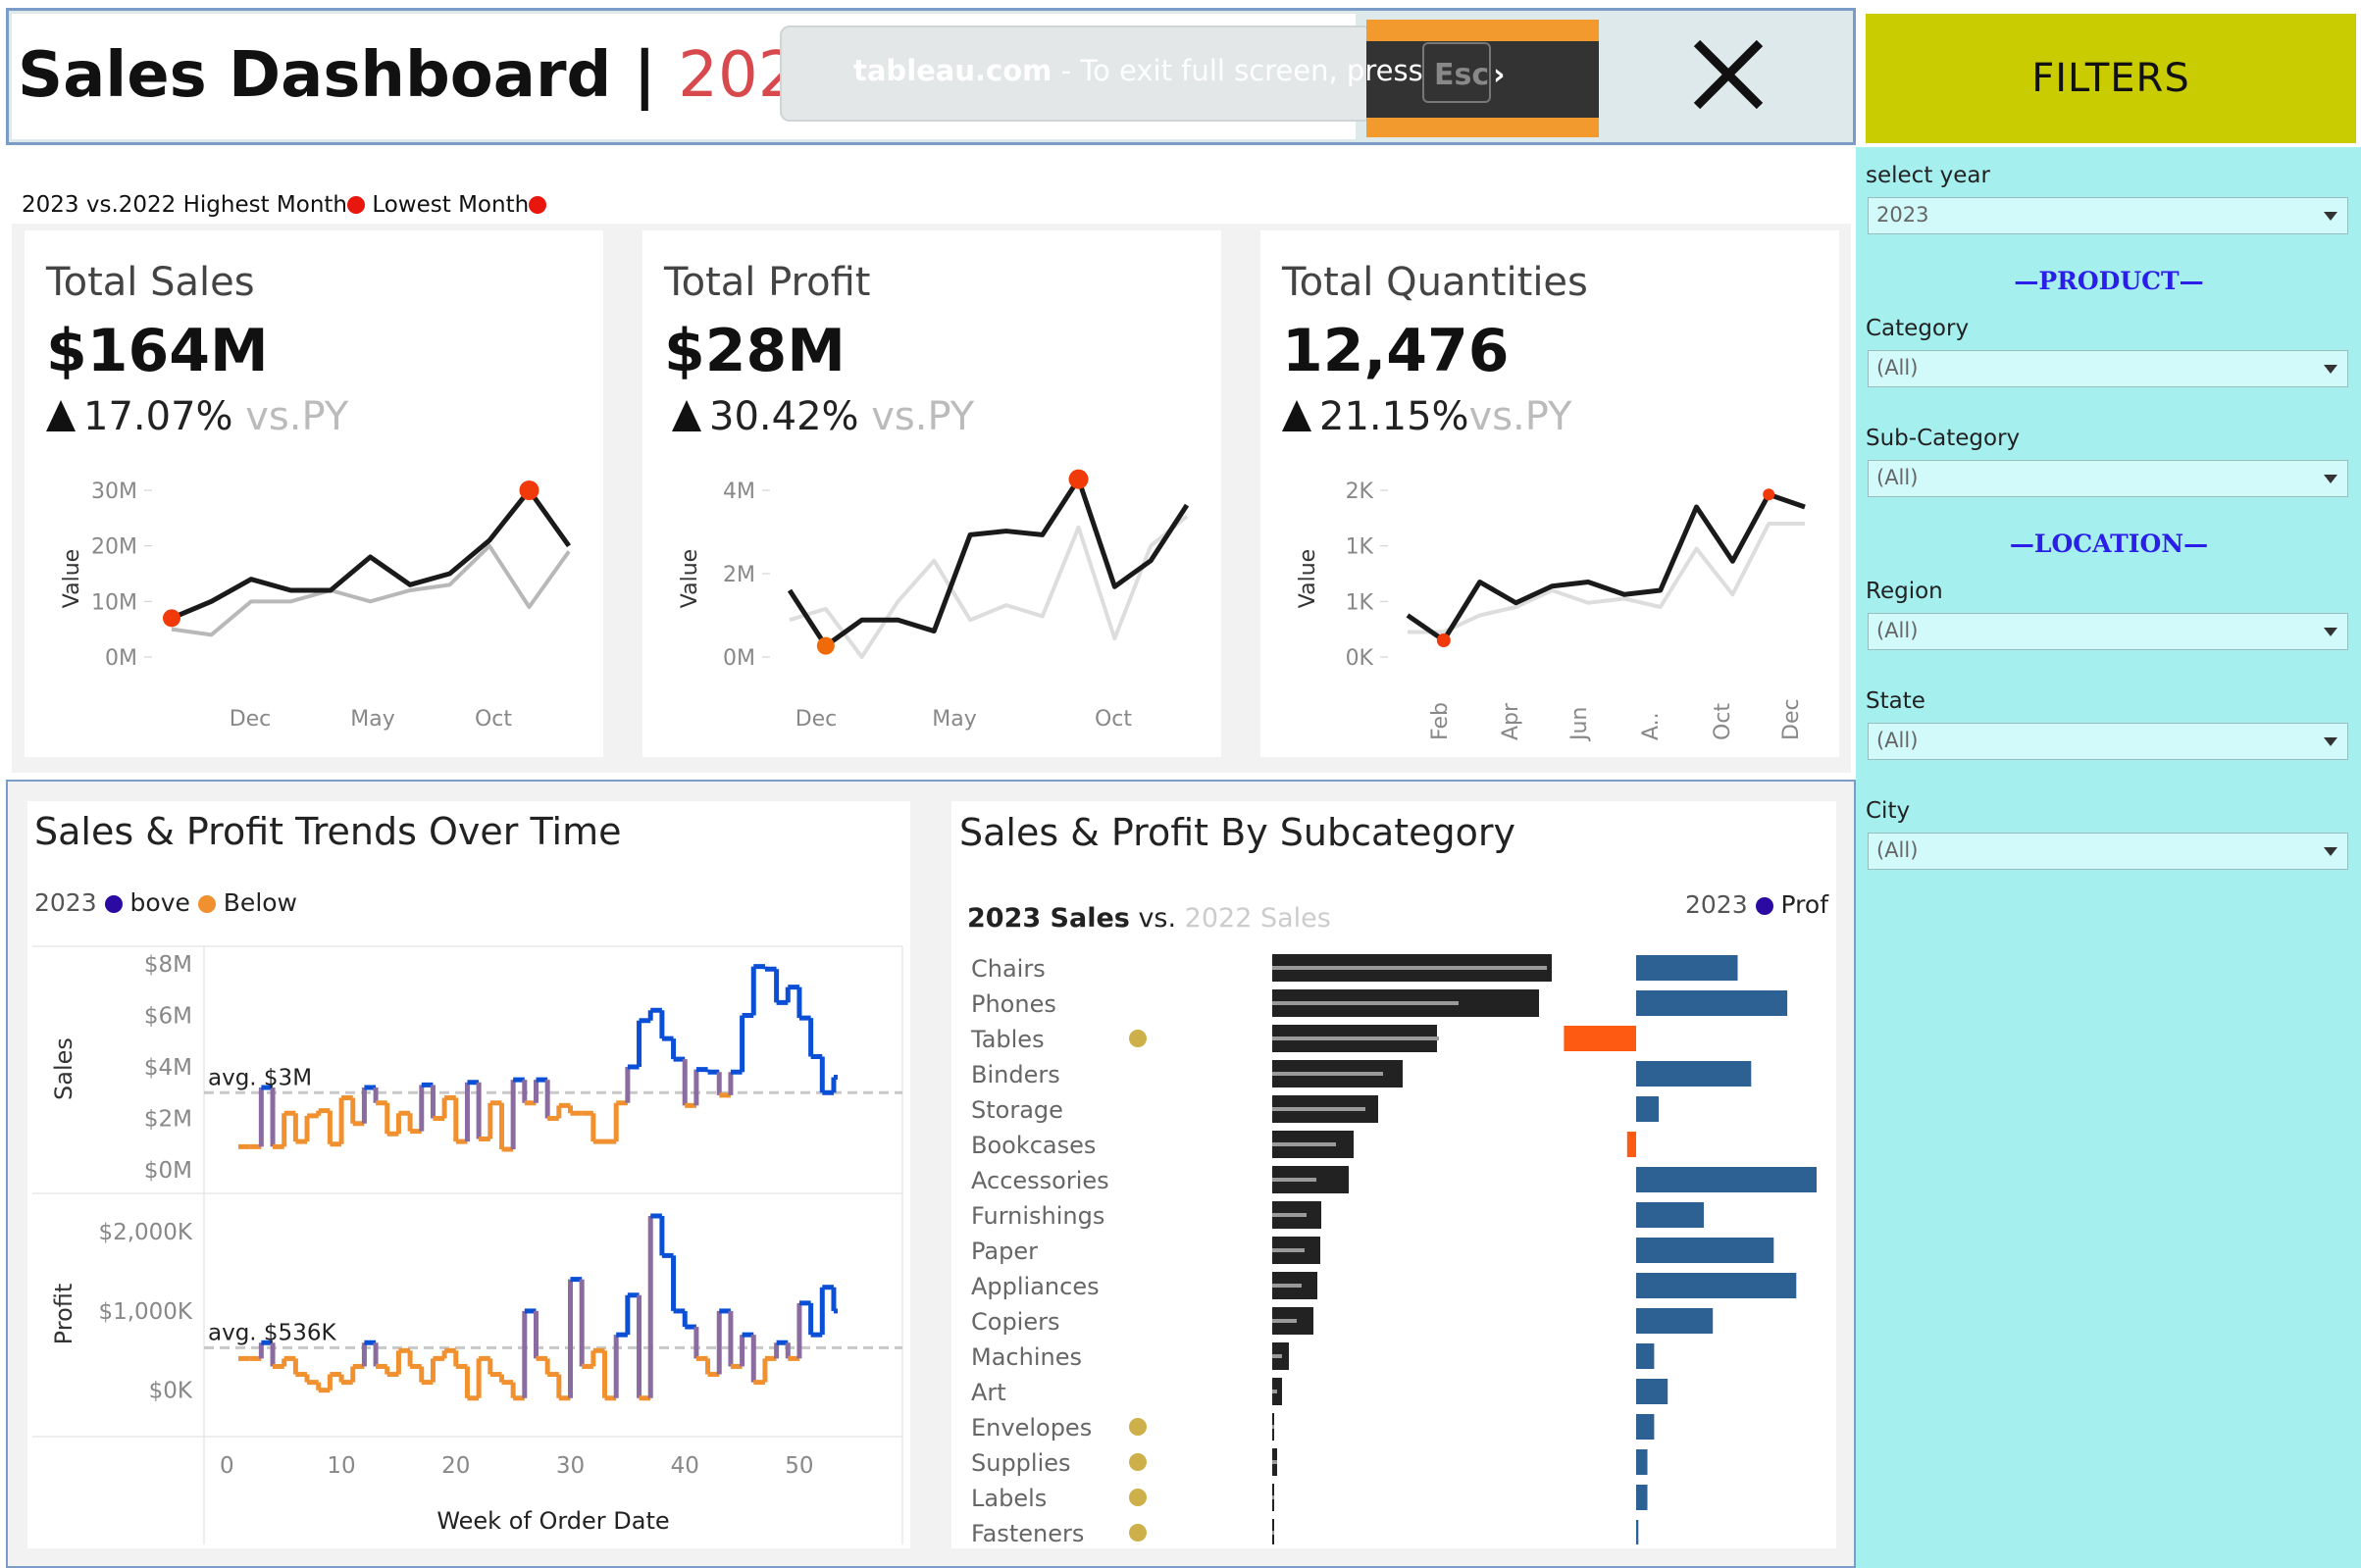  What do you see at coordinates (1360, 547) in the screenshot?
I see `y-tick-label: 1K` at bounding box center [1360, 547].